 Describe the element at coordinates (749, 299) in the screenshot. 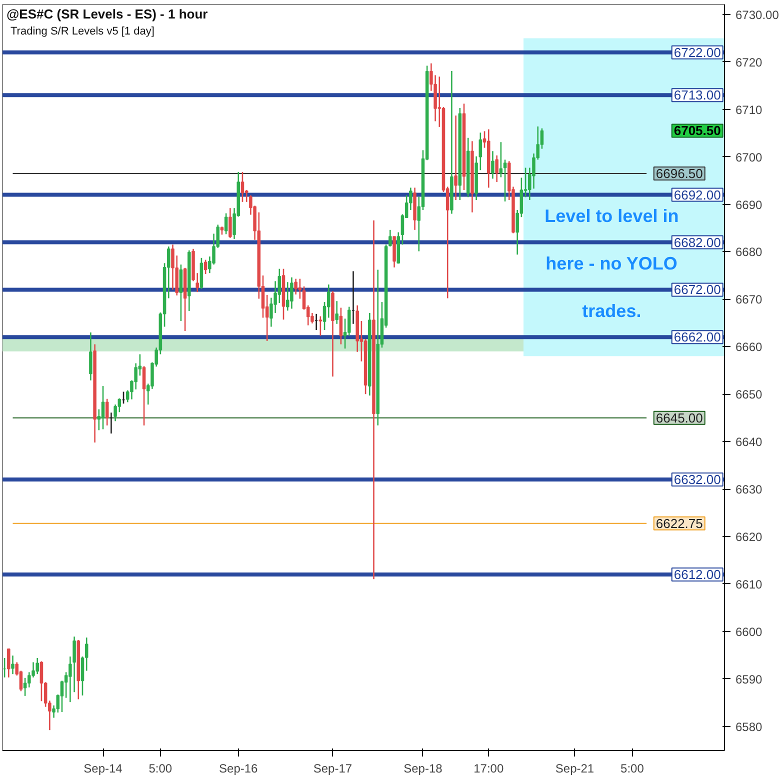

I see `y-tick-label: 6670` at that location.